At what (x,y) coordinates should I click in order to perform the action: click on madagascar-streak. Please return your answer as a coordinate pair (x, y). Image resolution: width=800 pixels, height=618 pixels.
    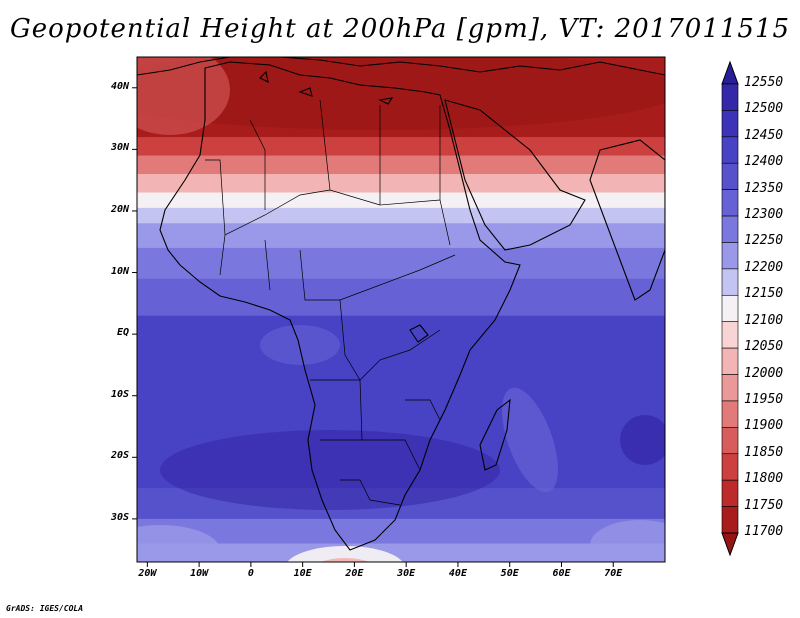
    Looking at the image, I should click on (530, 440).